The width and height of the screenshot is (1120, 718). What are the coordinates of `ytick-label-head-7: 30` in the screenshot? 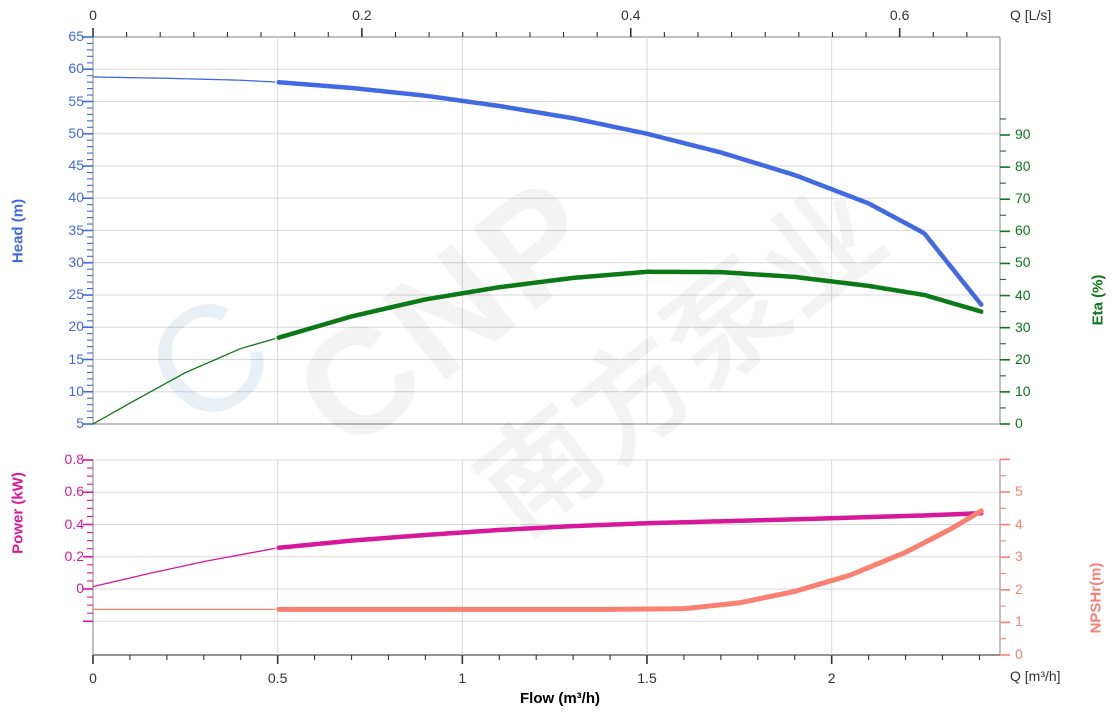 It's located at (76, 261).